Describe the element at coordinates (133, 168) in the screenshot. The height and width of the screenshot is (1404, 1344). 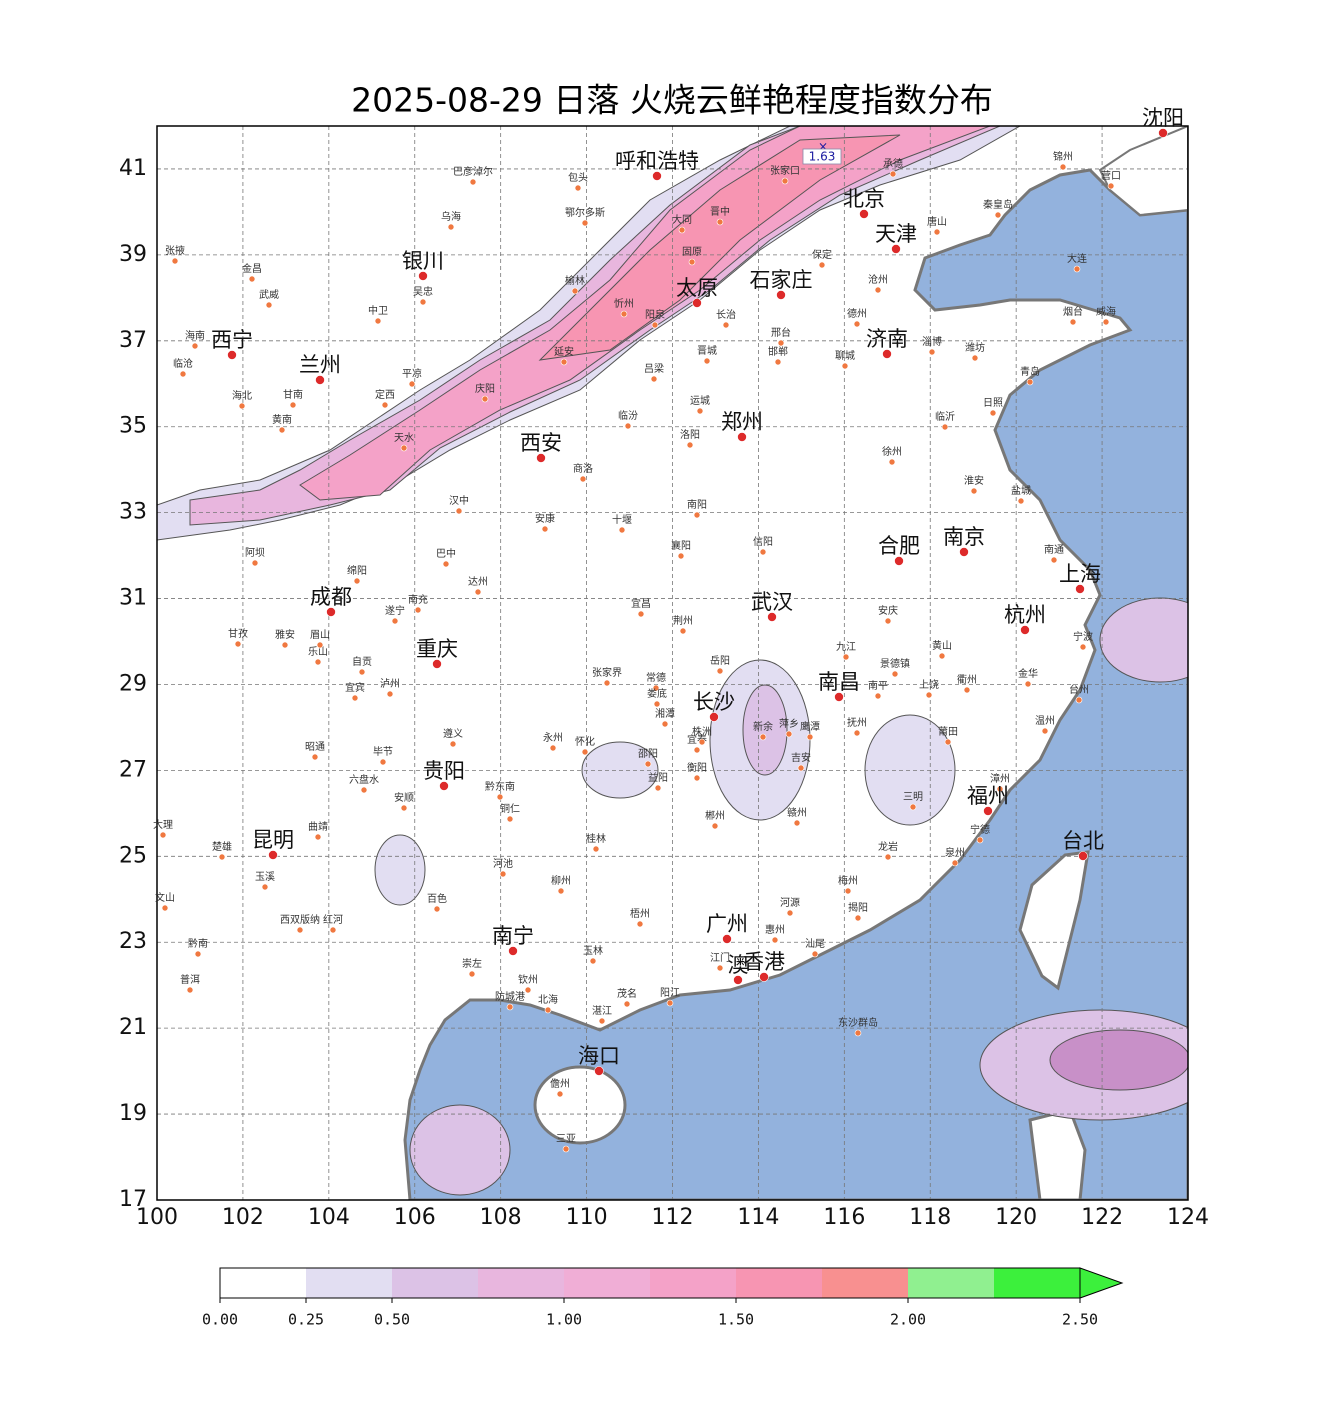
I see `y-tick-label: 41` at that location.